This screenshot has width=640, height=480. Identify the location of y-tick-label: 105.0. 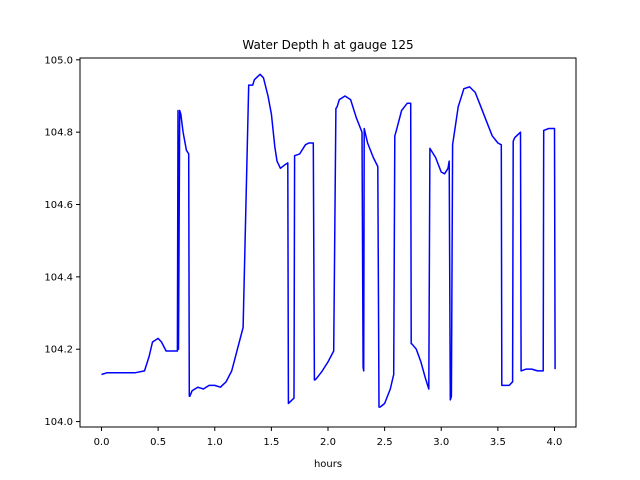
(58, 60).